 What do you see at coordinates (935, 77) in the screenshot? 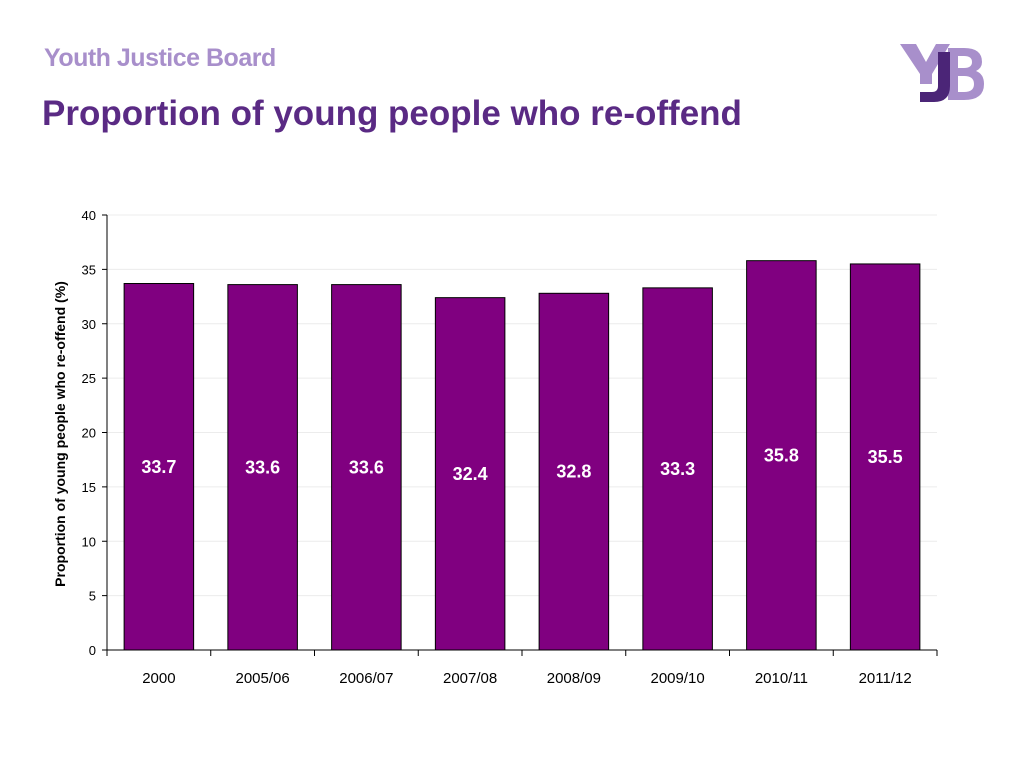
I see `logo-j-shape` at bounding box center [935, 77].